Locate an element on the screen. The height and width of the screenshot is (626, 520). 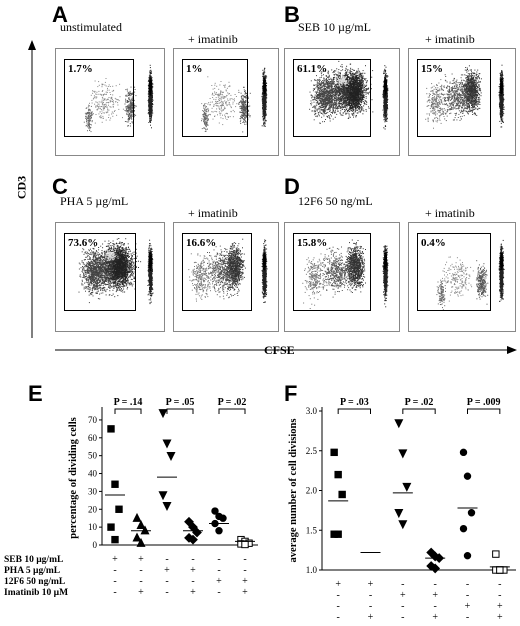
y-tick-label: 40 is located at coordinates (93, 474).